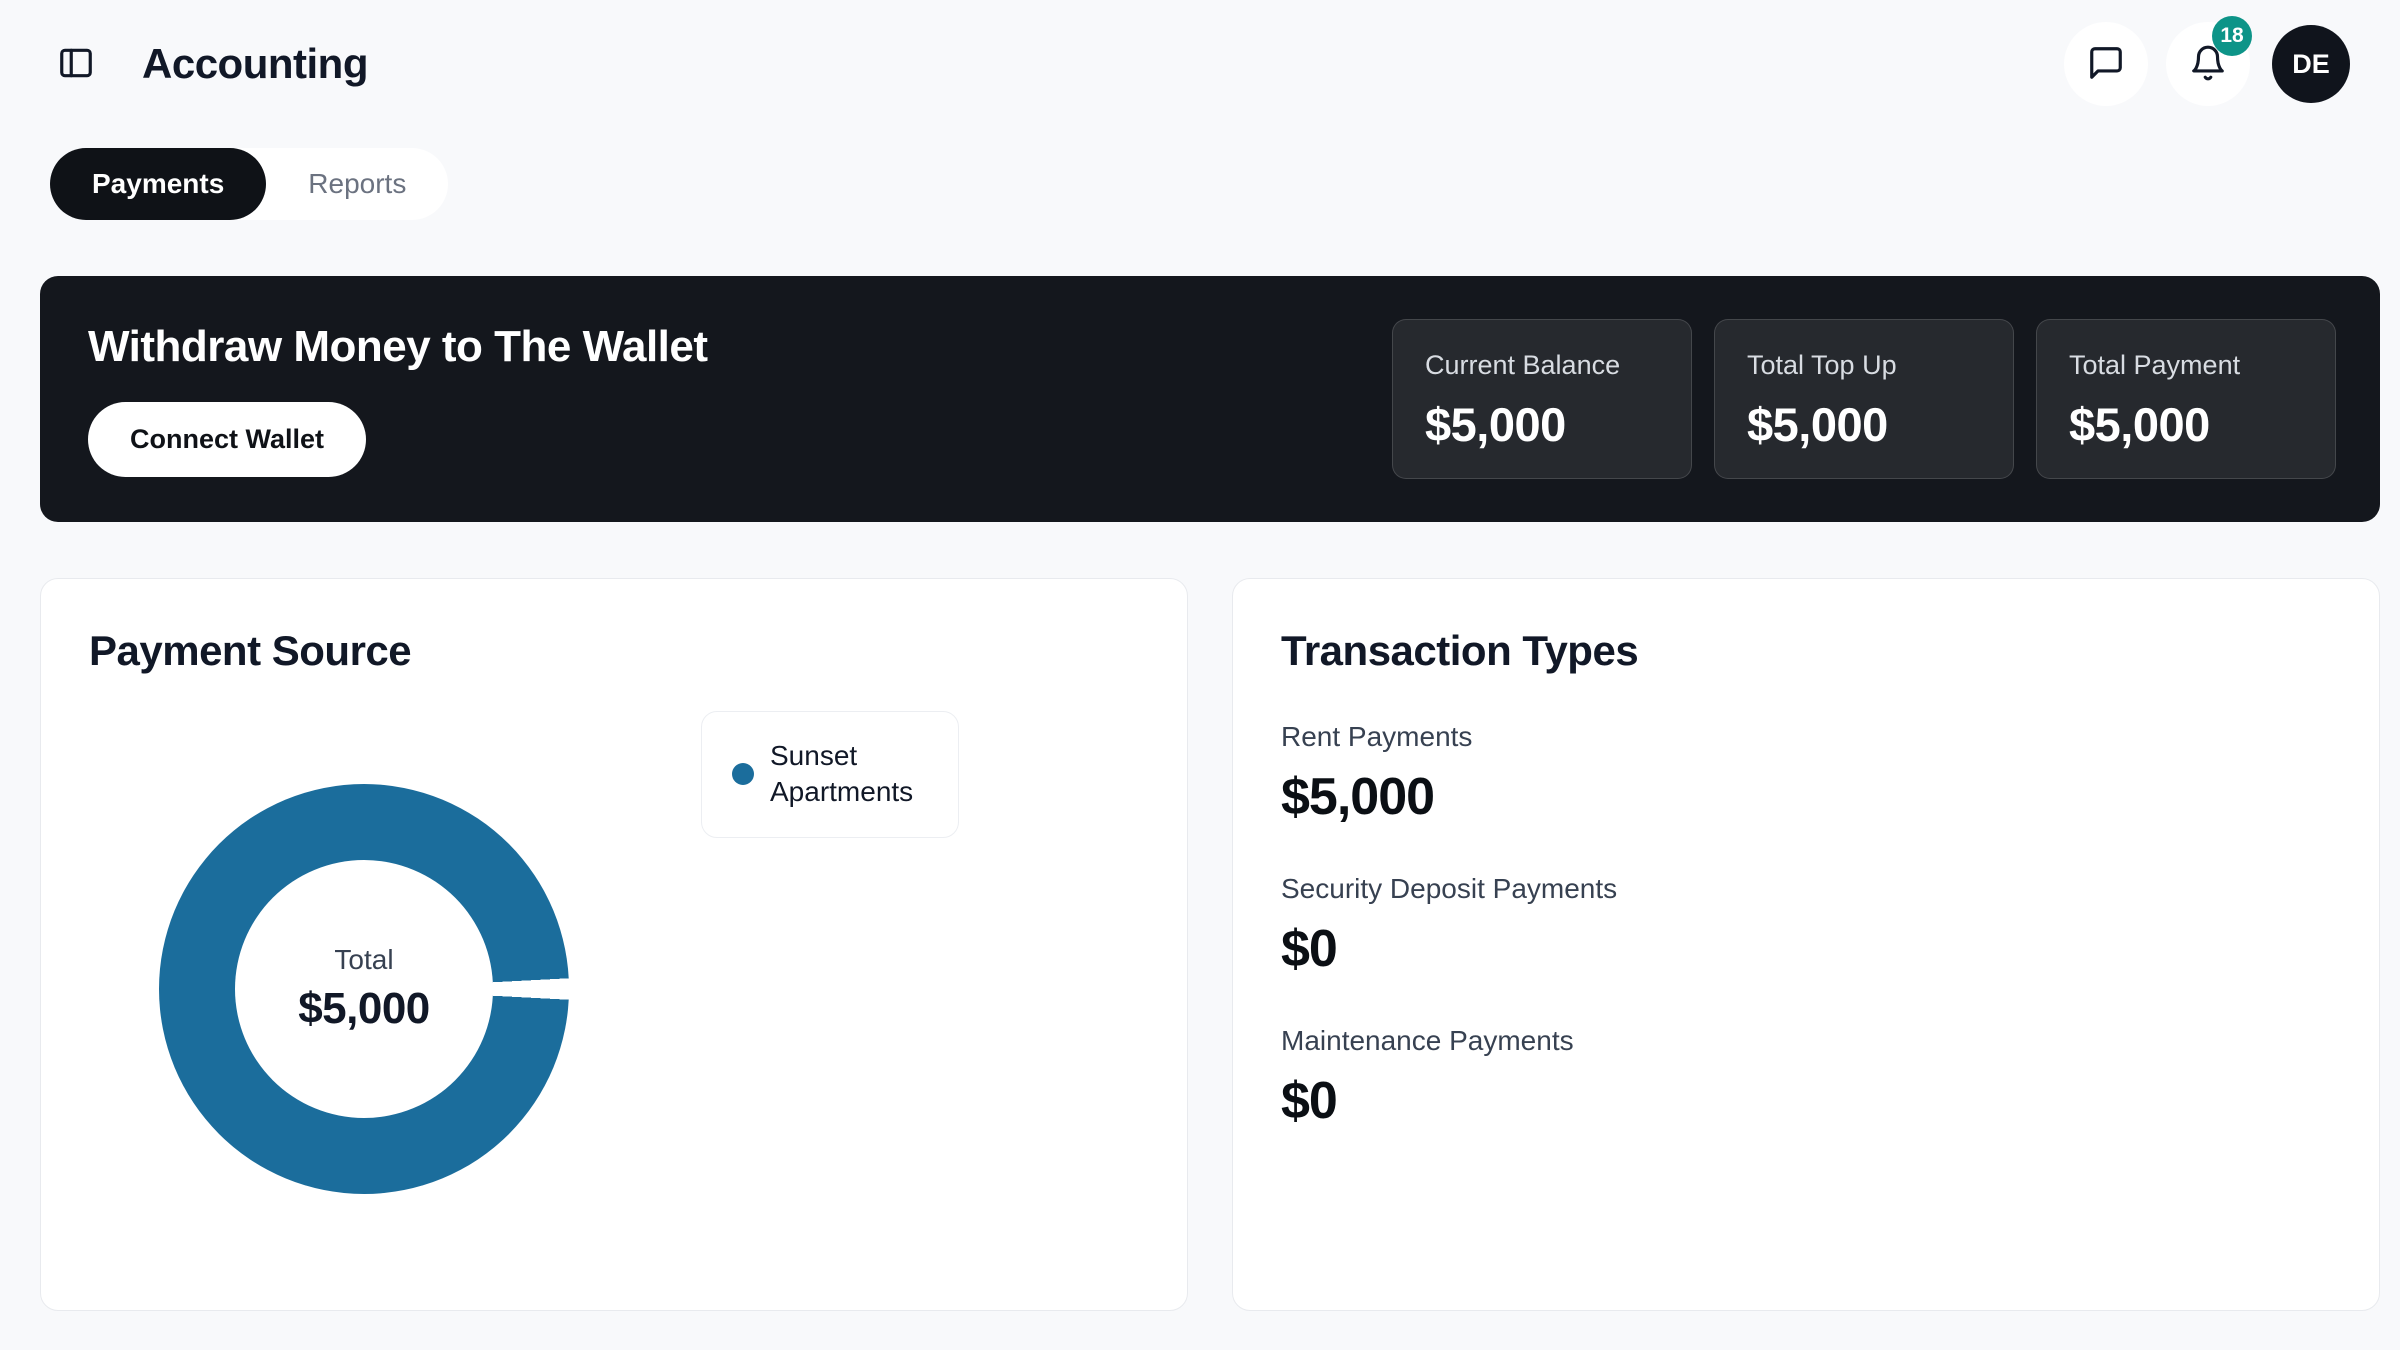 The width and height of the screenshot is (2400, 1350). I want to click on stat-card-total-top-up: Total Top Up $5,000, so click(1864, 399).